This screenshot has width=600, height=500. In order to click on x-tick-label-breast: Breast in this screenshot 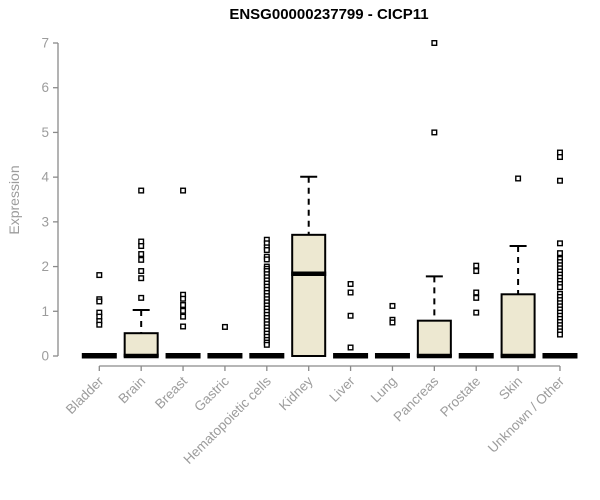, I will do `click(171, 392)`.